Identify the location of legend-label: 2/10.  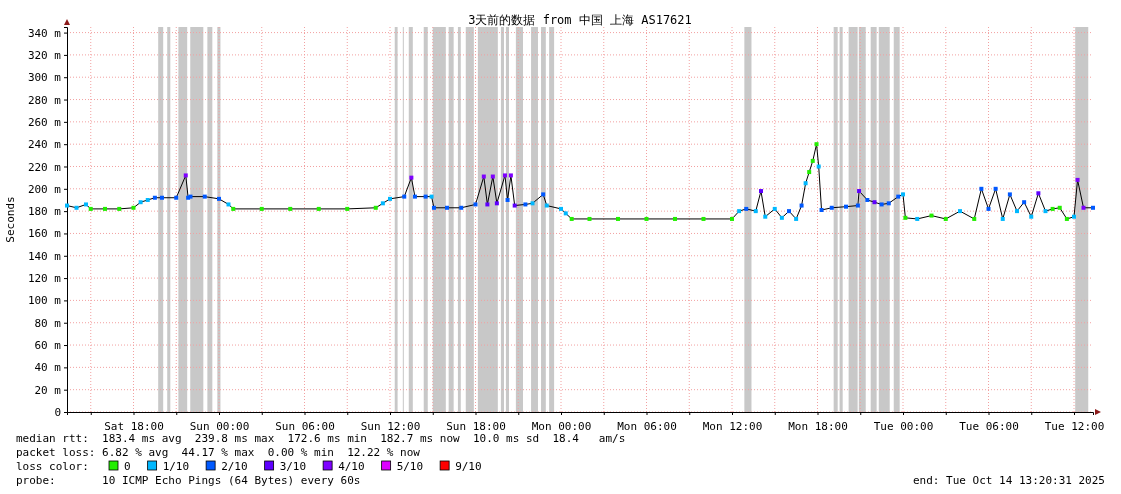
(234, 466).